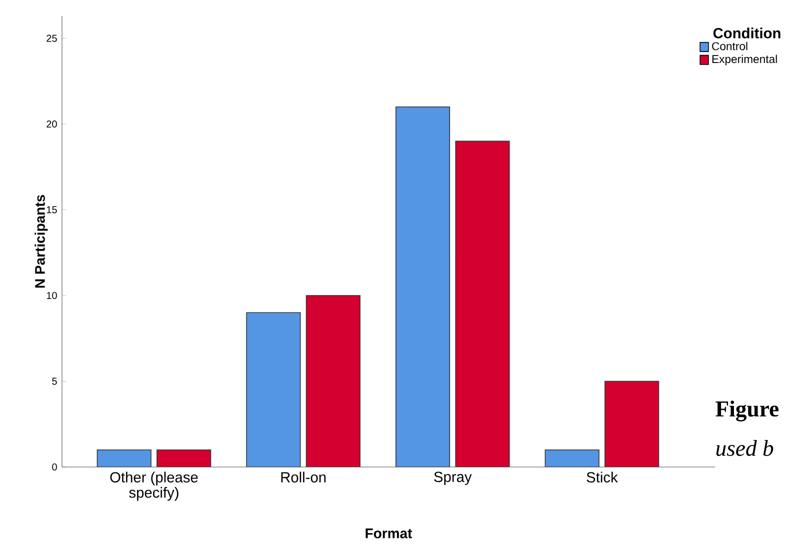 This screenshot has width=797, height=545. What do you see at coordinates (746, 33) in the screenshot?
I see `legend-title: Condition` at bounding box center [746, 33].